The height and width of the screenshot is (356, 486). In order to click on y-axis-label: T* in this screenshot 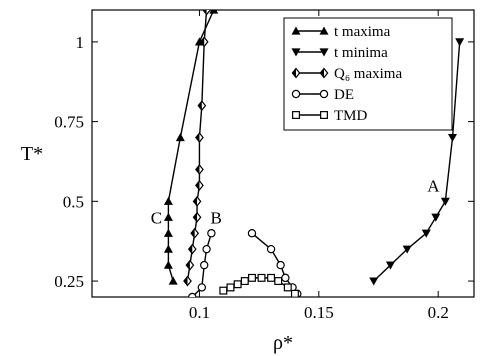, I will do `click(32, 154)`.